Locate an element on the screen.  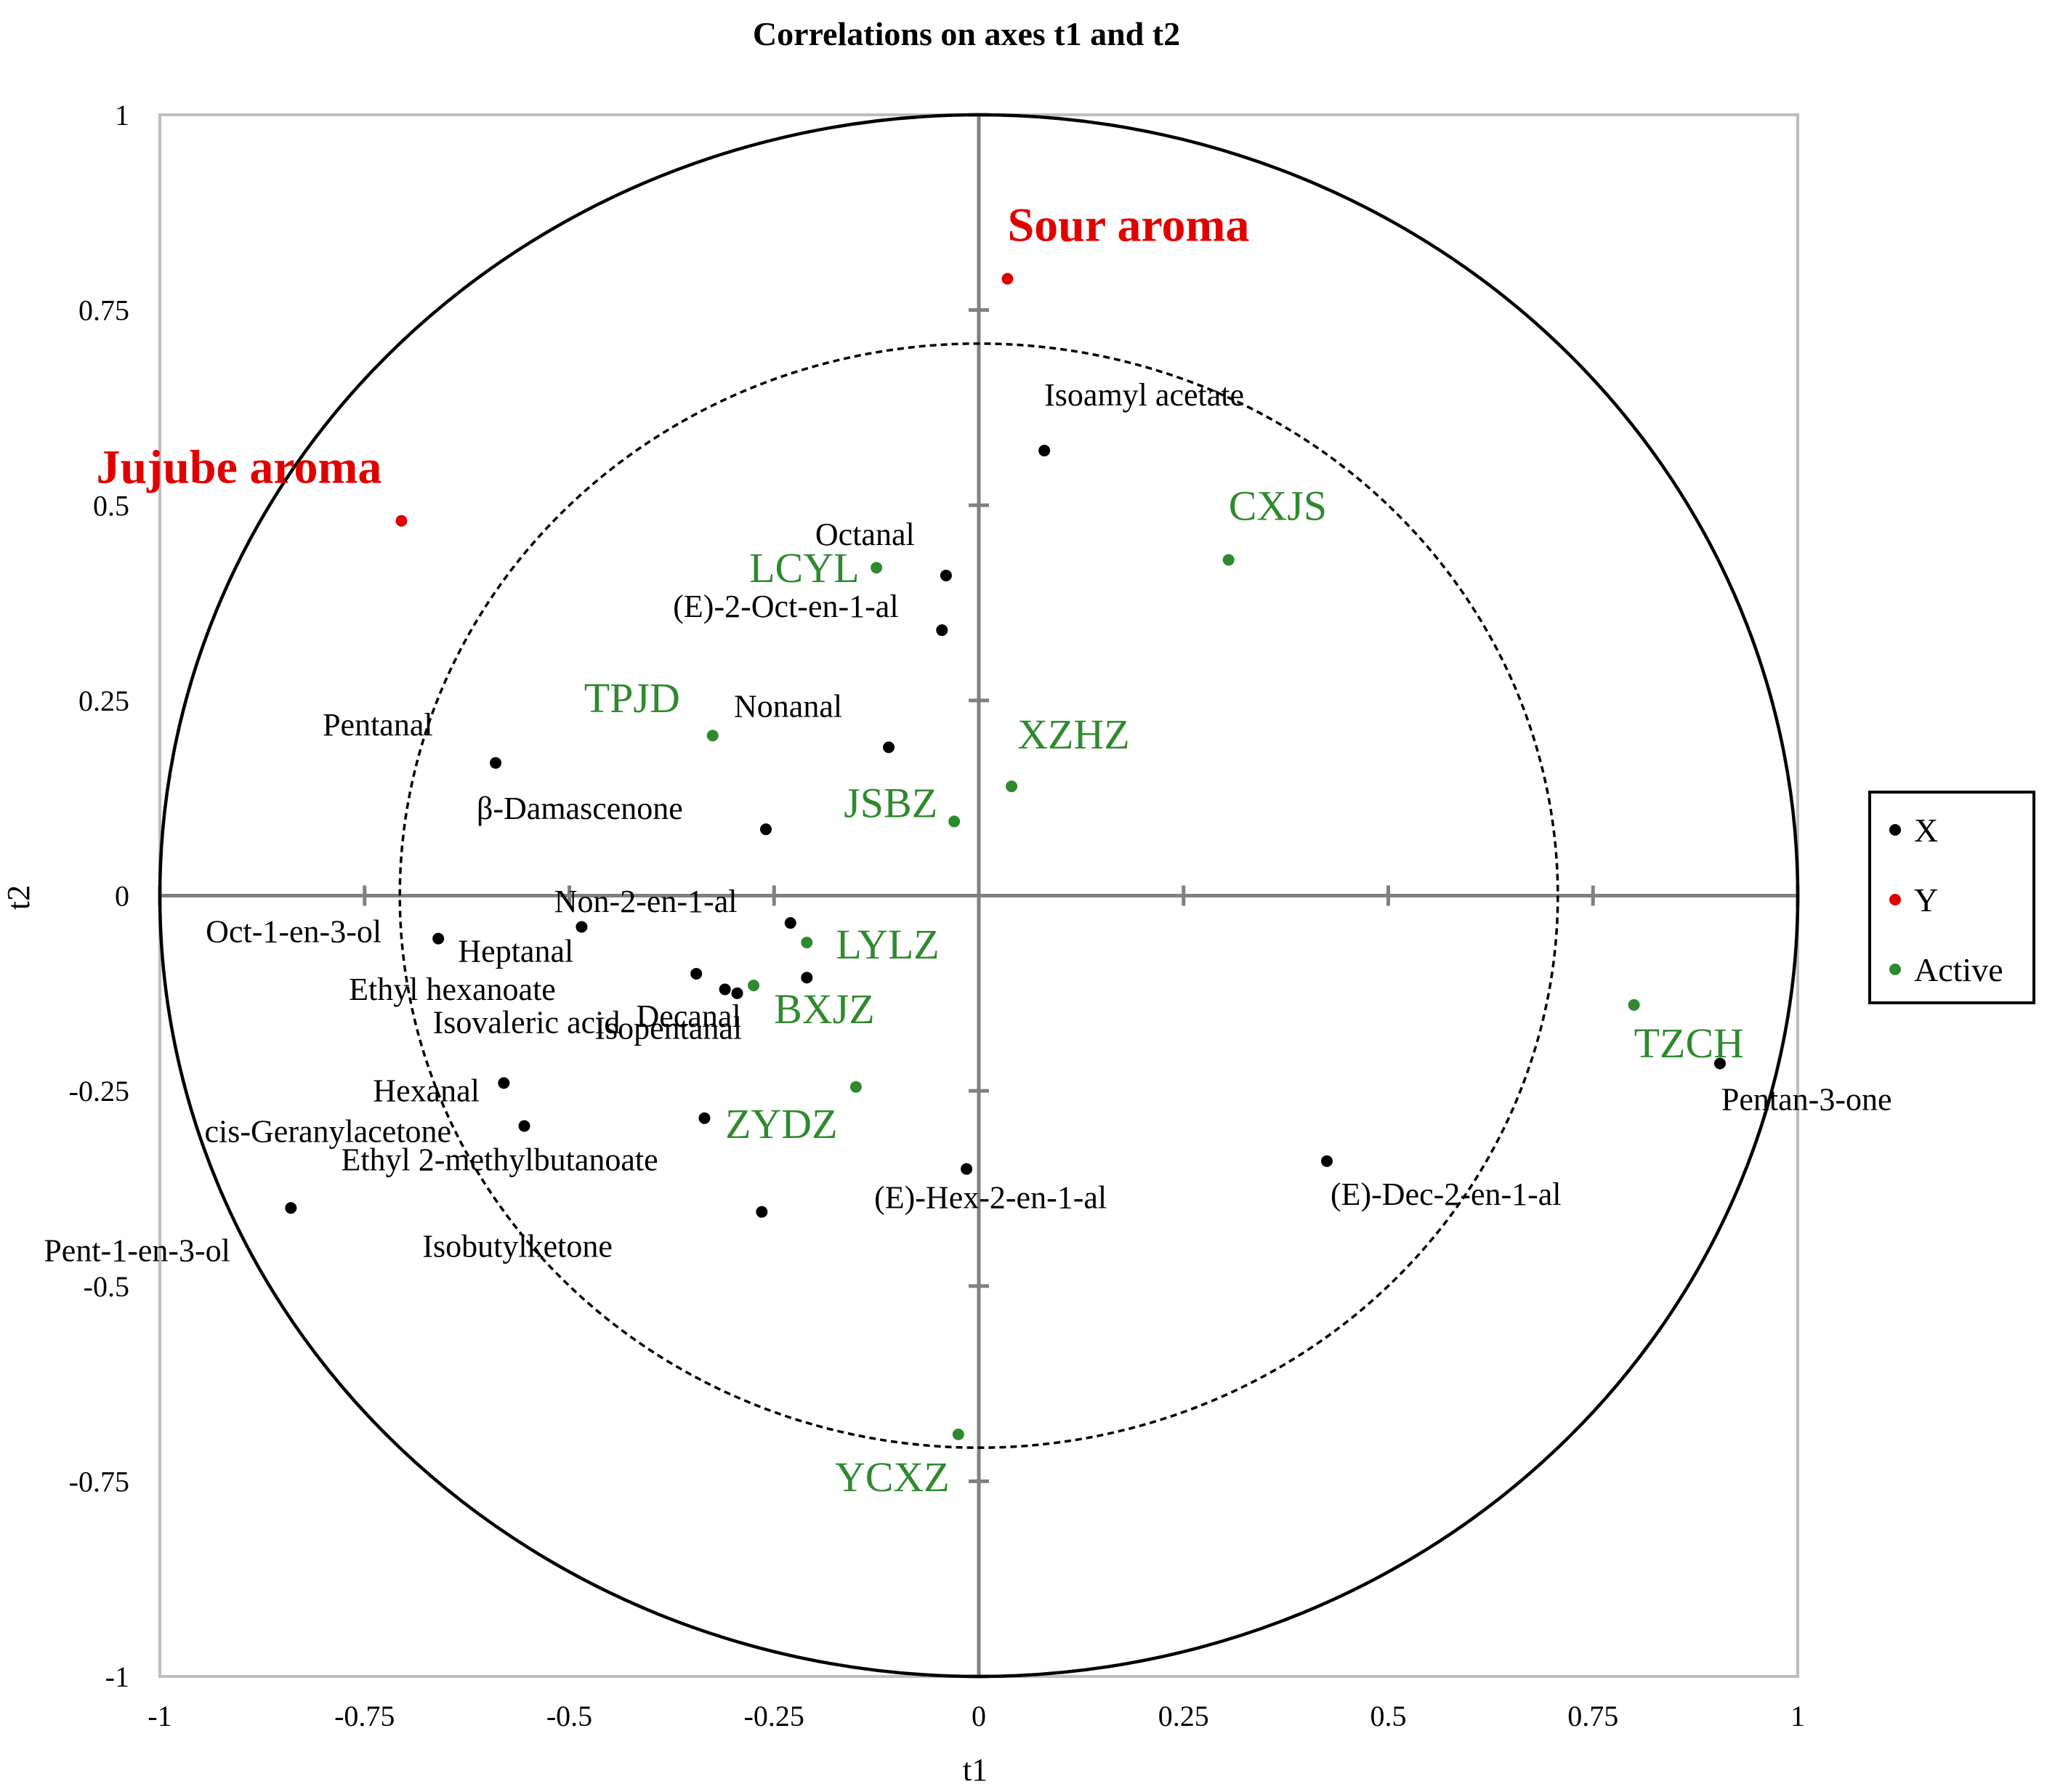
y-tick-label: -0.25 is located at coordinates (99, 1091).